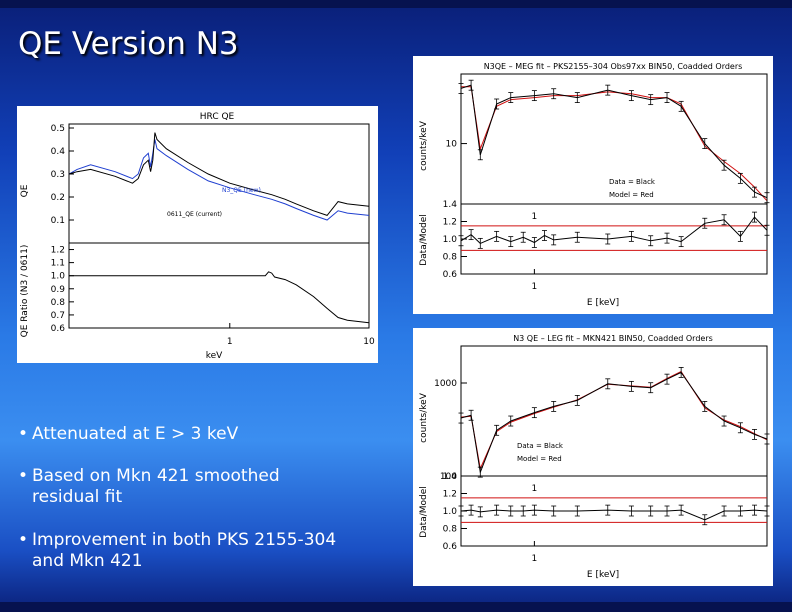 The width and height of the screenshot is (792, 612). What do you see at coordinates (58, 264) in the screenshot?
I see `y-tick-label: 1.1` at bounding box center [58, 264].